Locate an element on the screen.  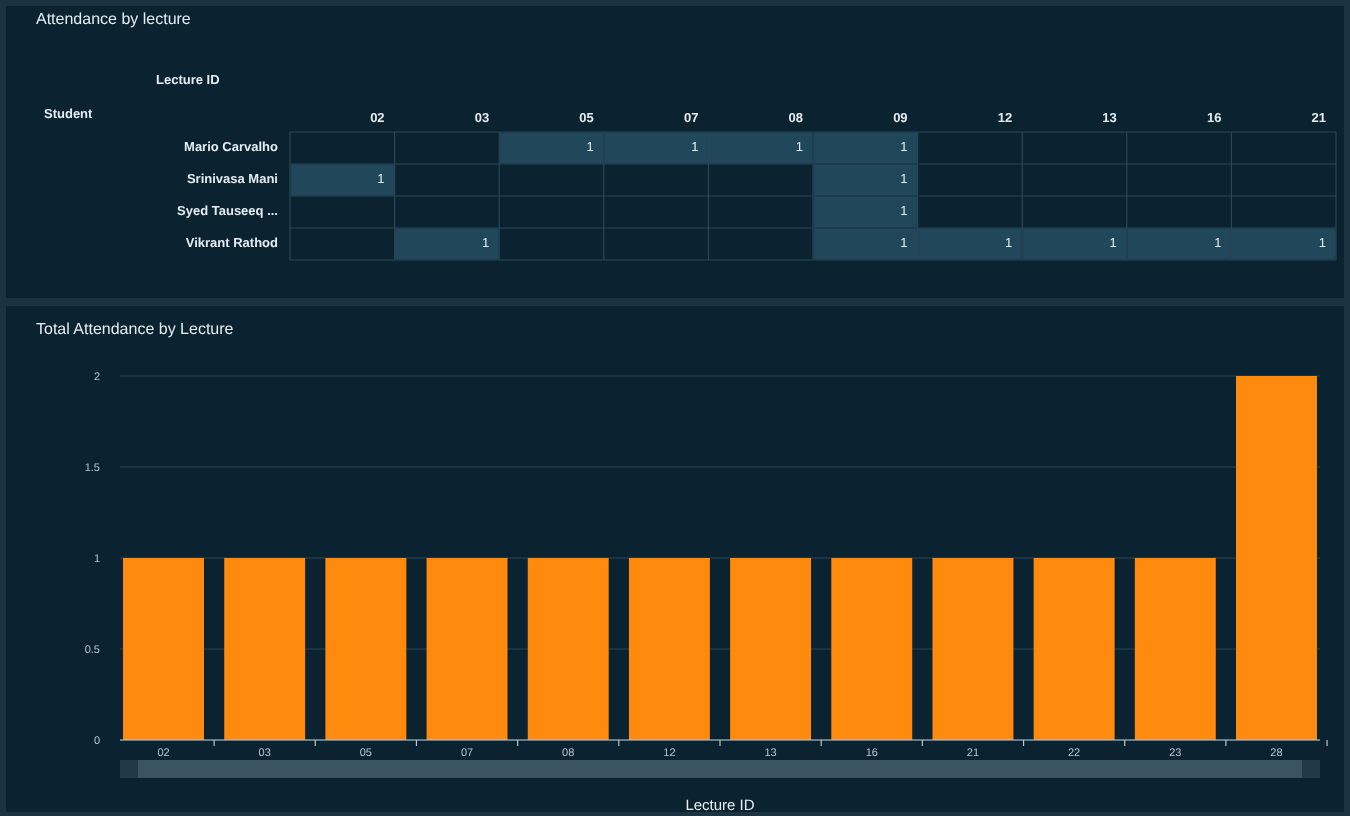
chart-title: Total Attendance by Lecture is located at coordinates (135, 329).